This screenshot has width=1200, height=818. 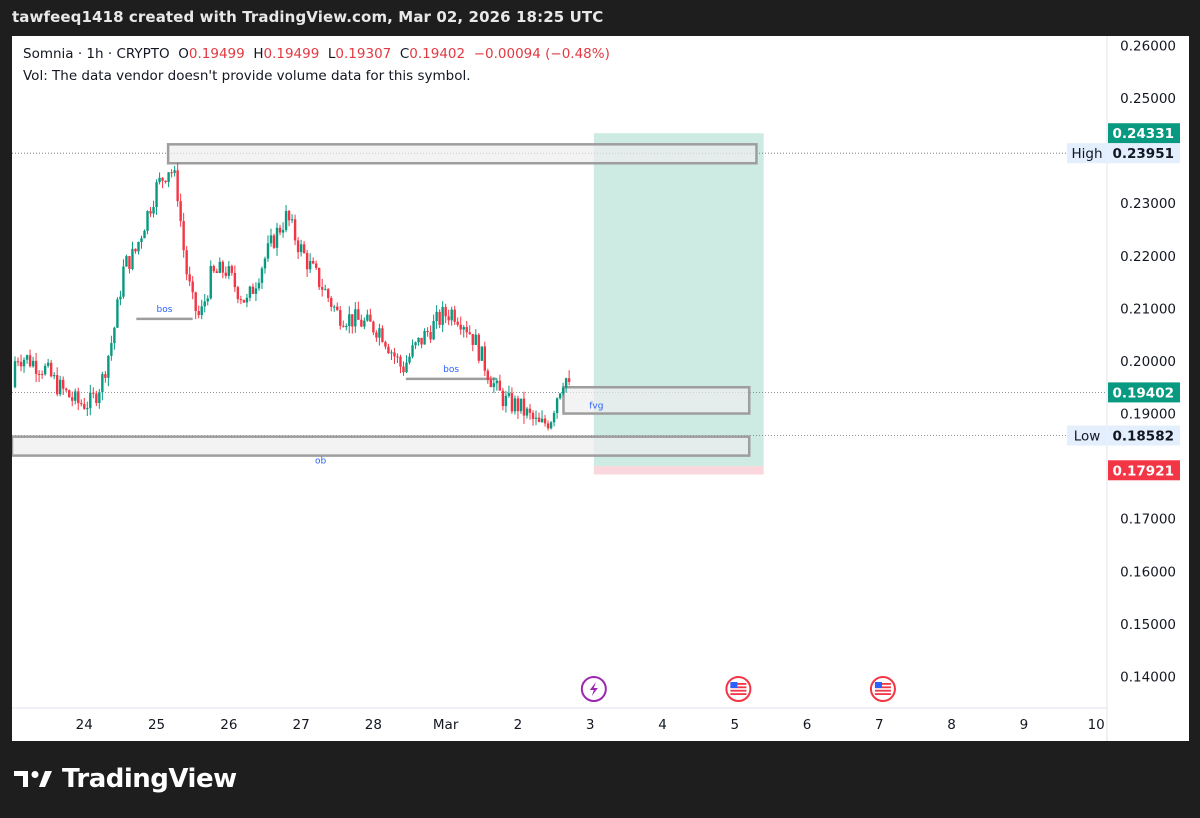 I want to click on x-tick-label: 2, so click(x=518, y=725).